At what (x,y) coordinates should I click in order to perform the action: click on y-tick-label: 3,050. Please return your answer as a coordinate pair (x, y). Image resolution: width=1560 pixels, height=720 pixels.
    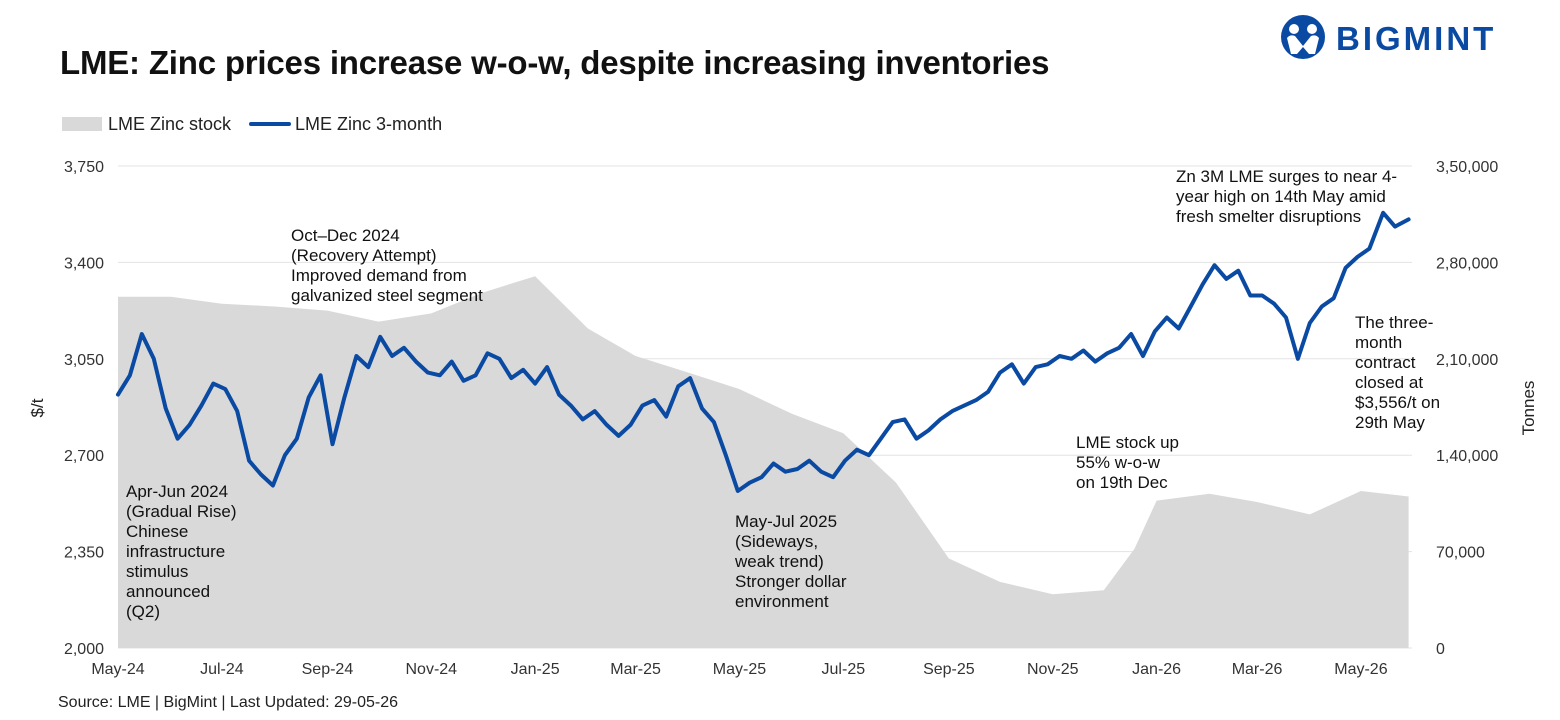
    Looking at the image, I should click on (84, 360).